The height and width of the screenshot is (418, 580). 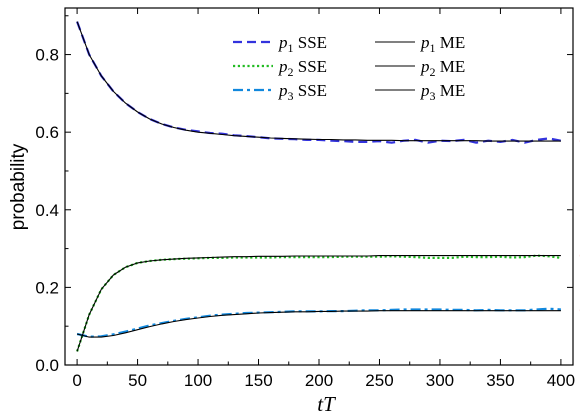 I want to click on x-axis-label: tT, so click(x=326, y=404).